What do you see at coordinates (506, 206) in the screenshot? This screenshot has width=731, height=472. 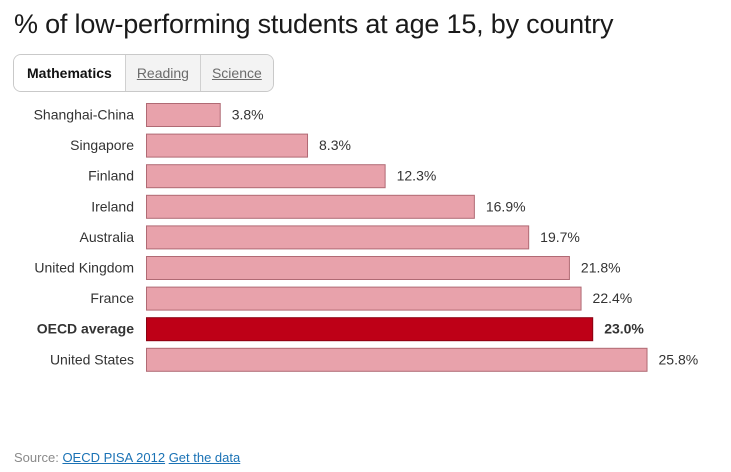 I see `value-label: 16.9%` at bounding box center [506, 206].